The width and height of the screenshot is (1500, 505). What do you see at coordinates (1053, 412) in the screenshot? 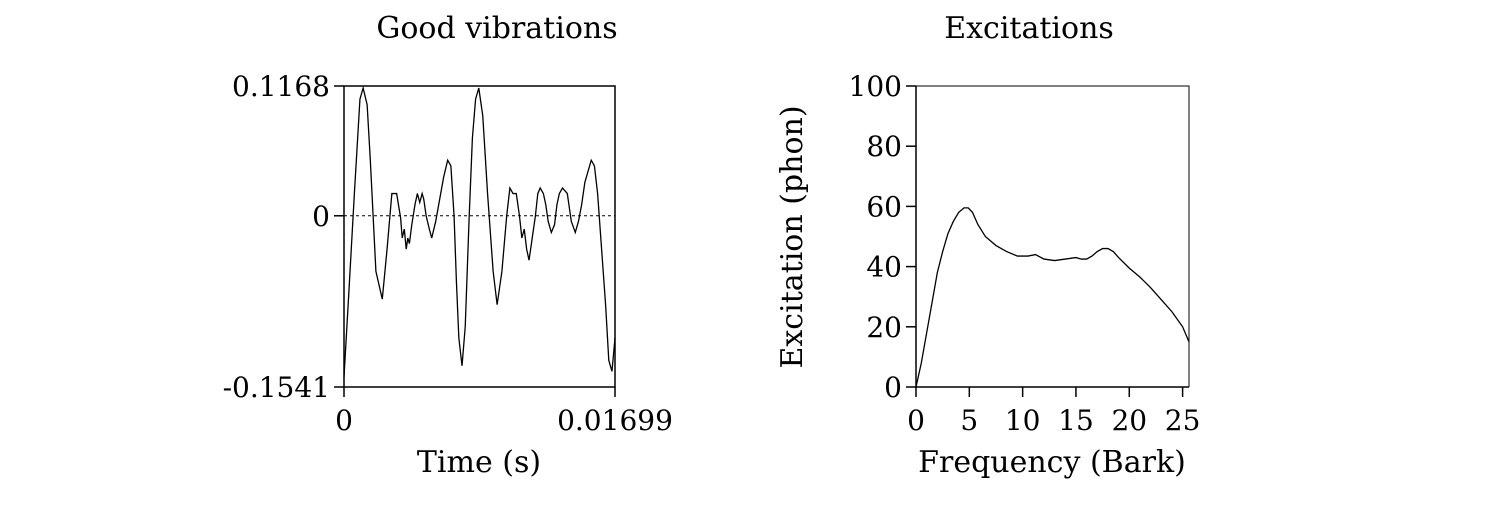
I see `excitation-x-ticks: 0 5 10 15 20 25` at bounding box center [1053, 412].